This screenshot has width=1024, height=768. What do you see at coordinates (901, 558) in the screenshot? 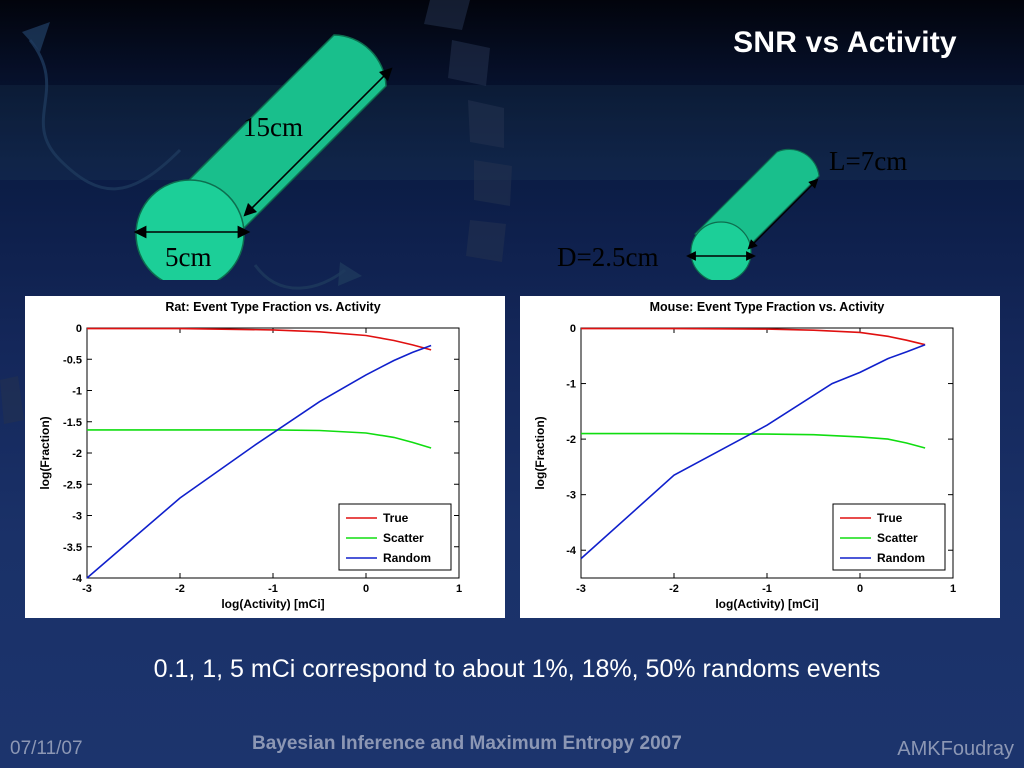
I see `mouse-legend-label-random: Random` at bounding box center [901, 558].